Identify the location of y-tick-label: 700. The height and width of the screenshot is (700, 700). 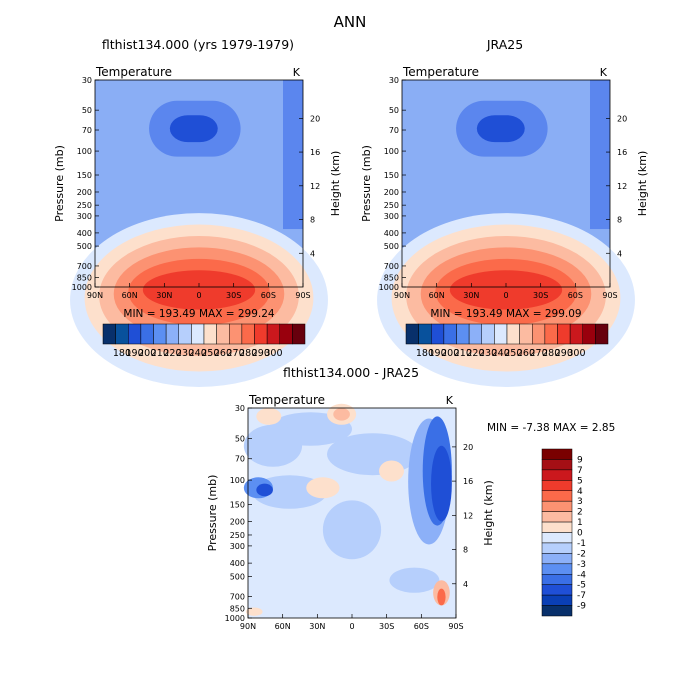
(84, 266).